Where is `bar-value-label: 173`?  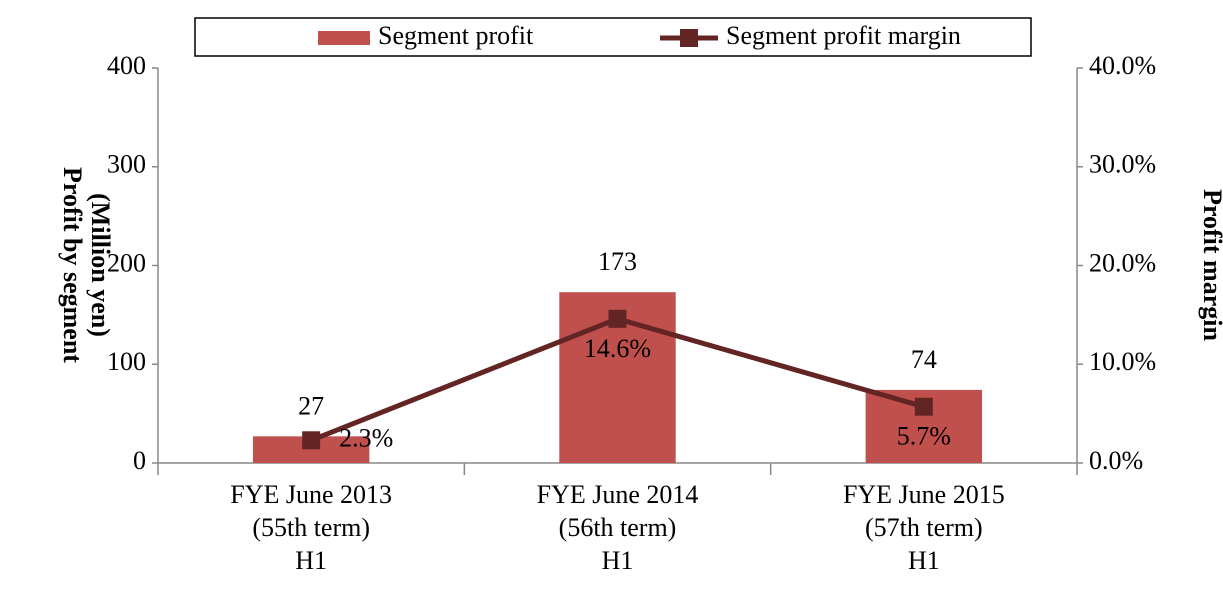 bar-value-label: 173 is located at coordinates (617, 261).